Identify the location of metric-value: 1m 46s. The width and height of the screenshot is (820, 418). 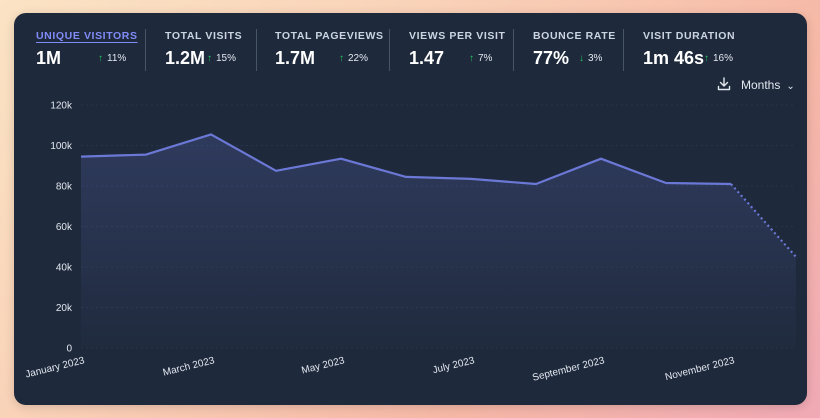
(674, 58).